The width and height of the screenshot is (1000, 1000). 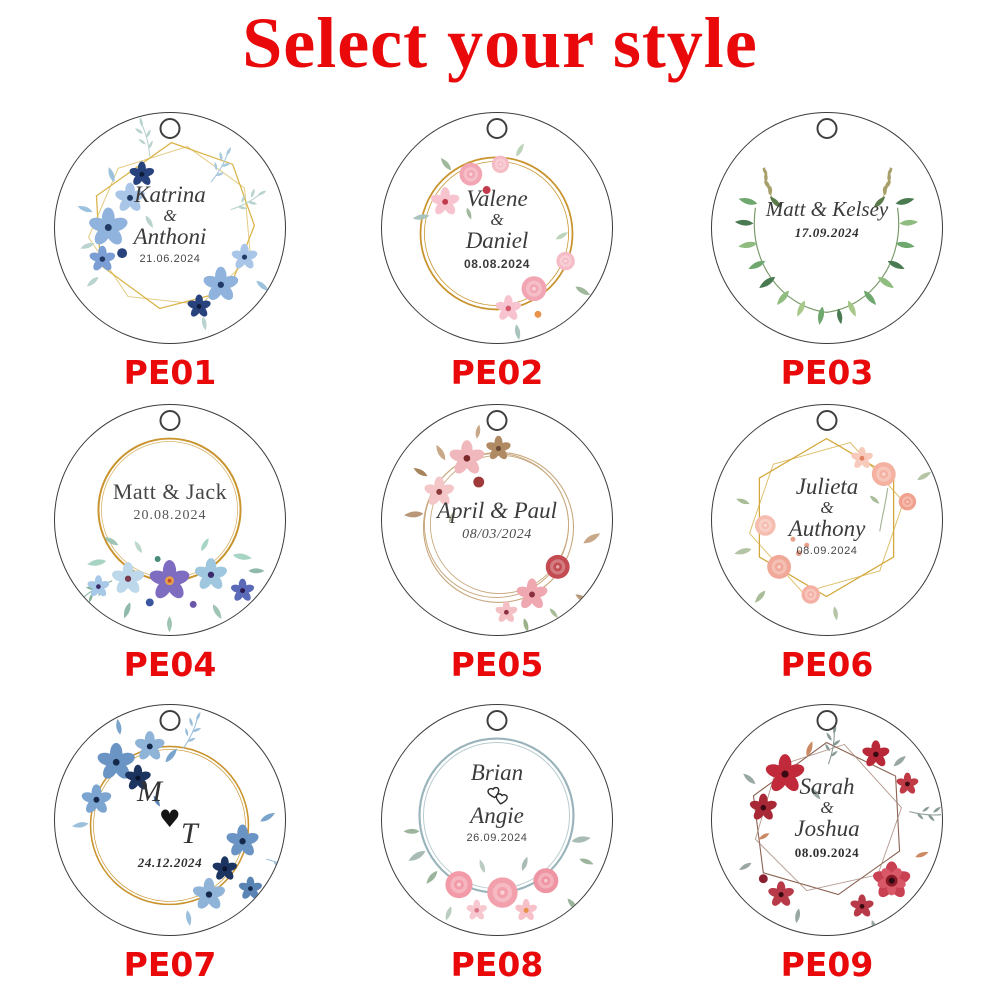 What do you see at coordinates (170, 664) in the screenshot?
I see `style-code: PE04` at bounding box center [170, 664].